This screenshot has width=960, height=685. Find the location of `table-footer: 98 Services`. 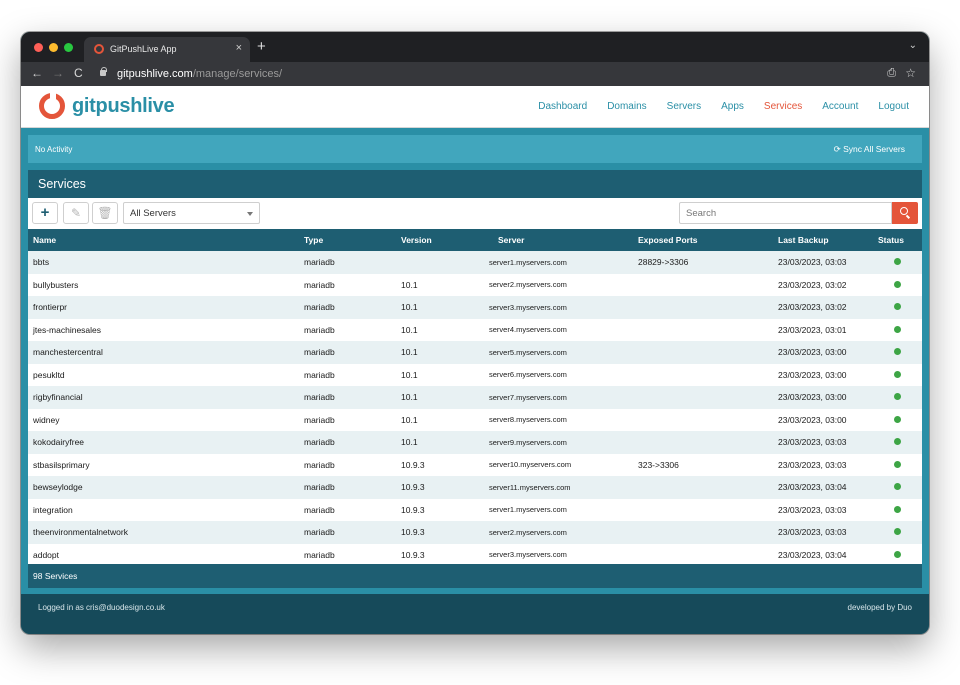

table-footer: 98 Services is located at coordinates (475, 576).